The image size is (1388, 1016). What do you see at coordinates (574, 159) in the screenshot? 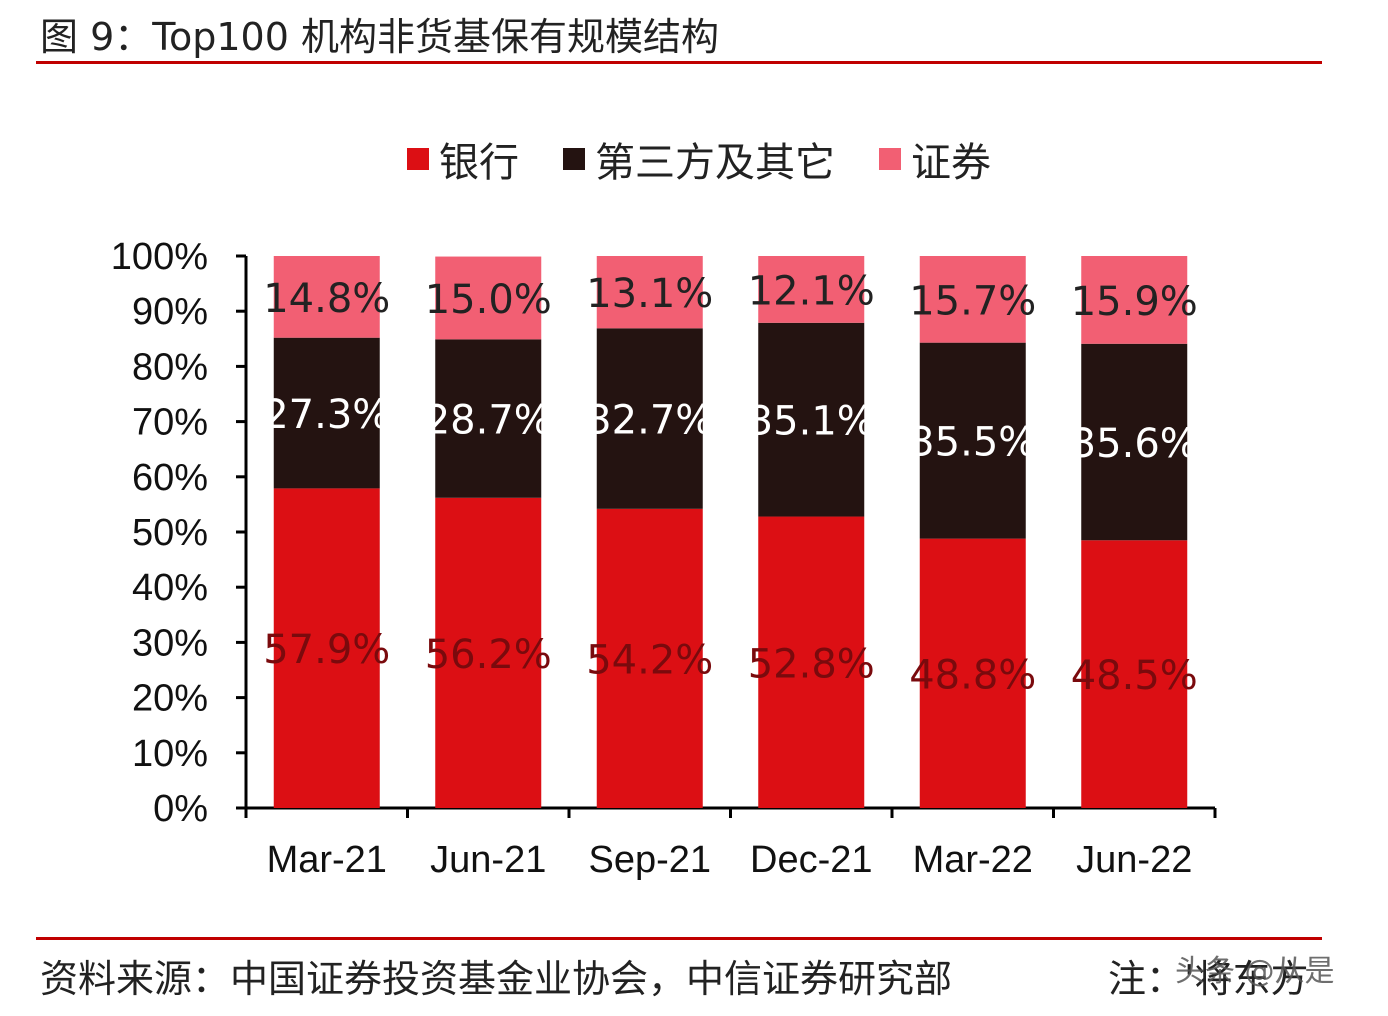
I see `legend-swatch-third-party` at bounding box center [574, 159].